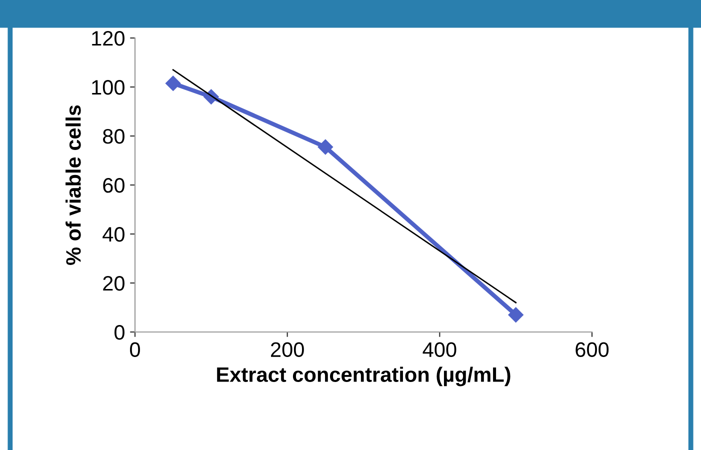 Image resolution: width=701 pixels, height=450 pixels. What do you see at coordinates (113, 283) in the screenshot?
I see `y-tick-label: 20` at bounding box center [113, 283].